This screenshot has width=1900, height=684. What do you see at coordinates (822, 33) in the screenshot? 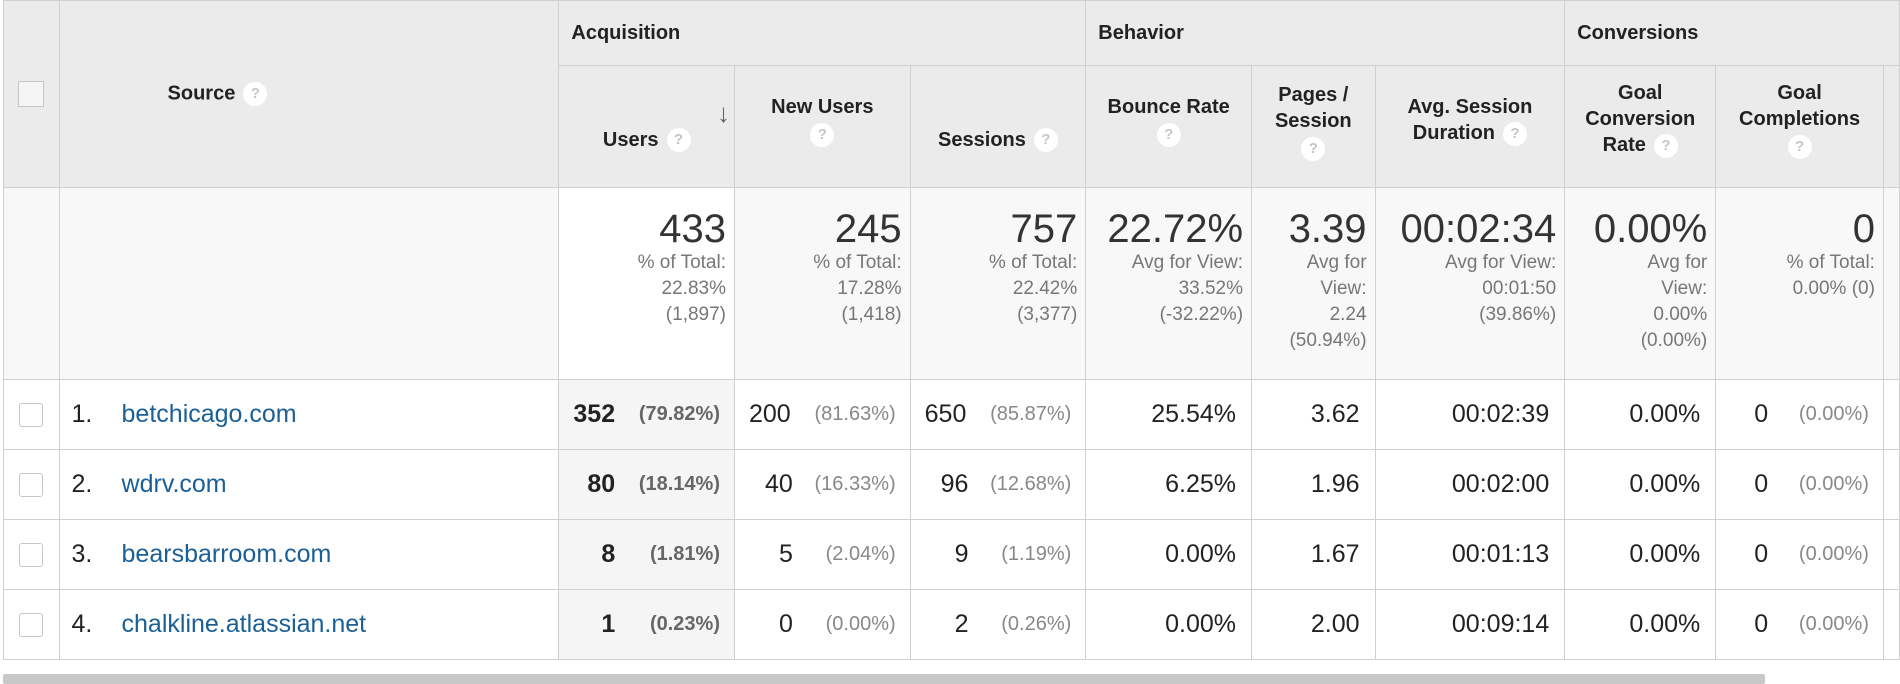
I see `group-acquisition: Acquisition` at bounding box center [822, 33].